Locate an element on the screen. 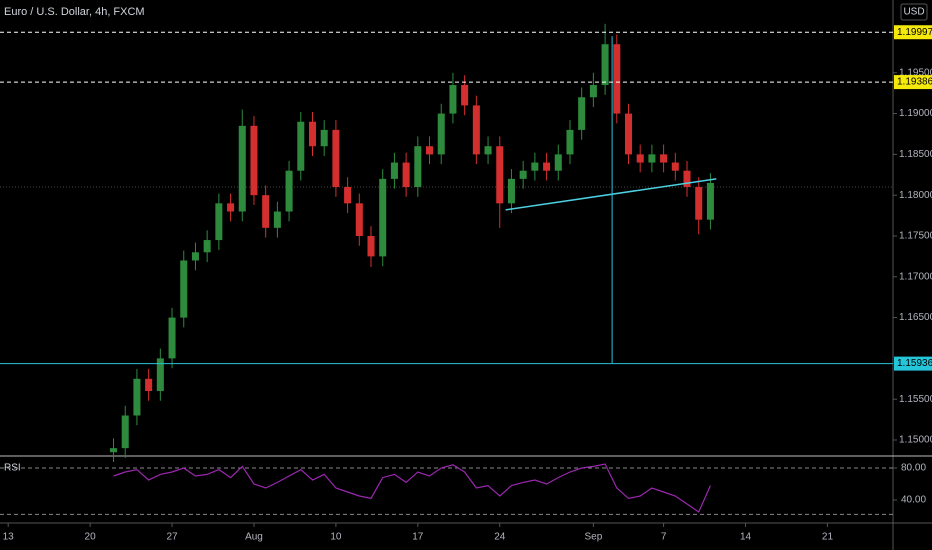  rsi-title: RSI is located at coordinates (12, 468).